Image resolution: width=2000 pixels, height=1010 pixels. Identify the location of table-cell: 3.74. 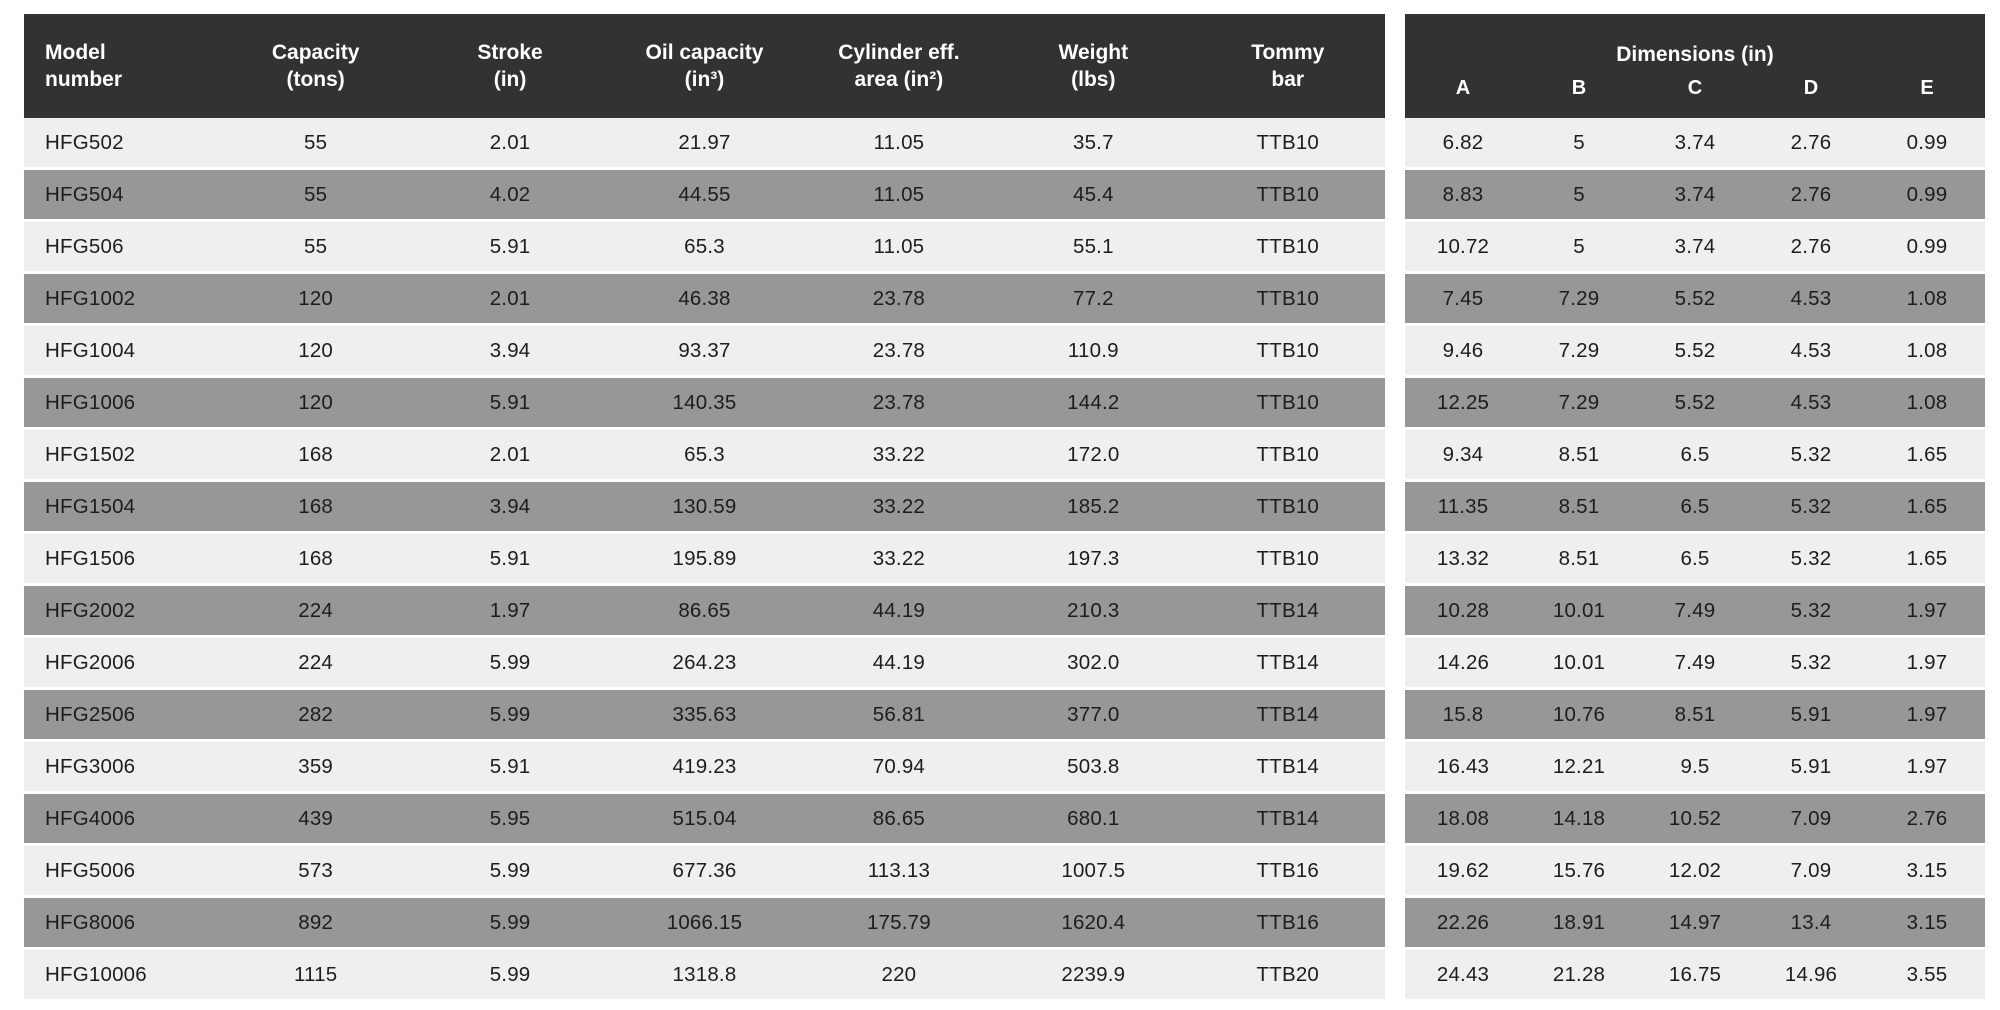
(1695, 196).